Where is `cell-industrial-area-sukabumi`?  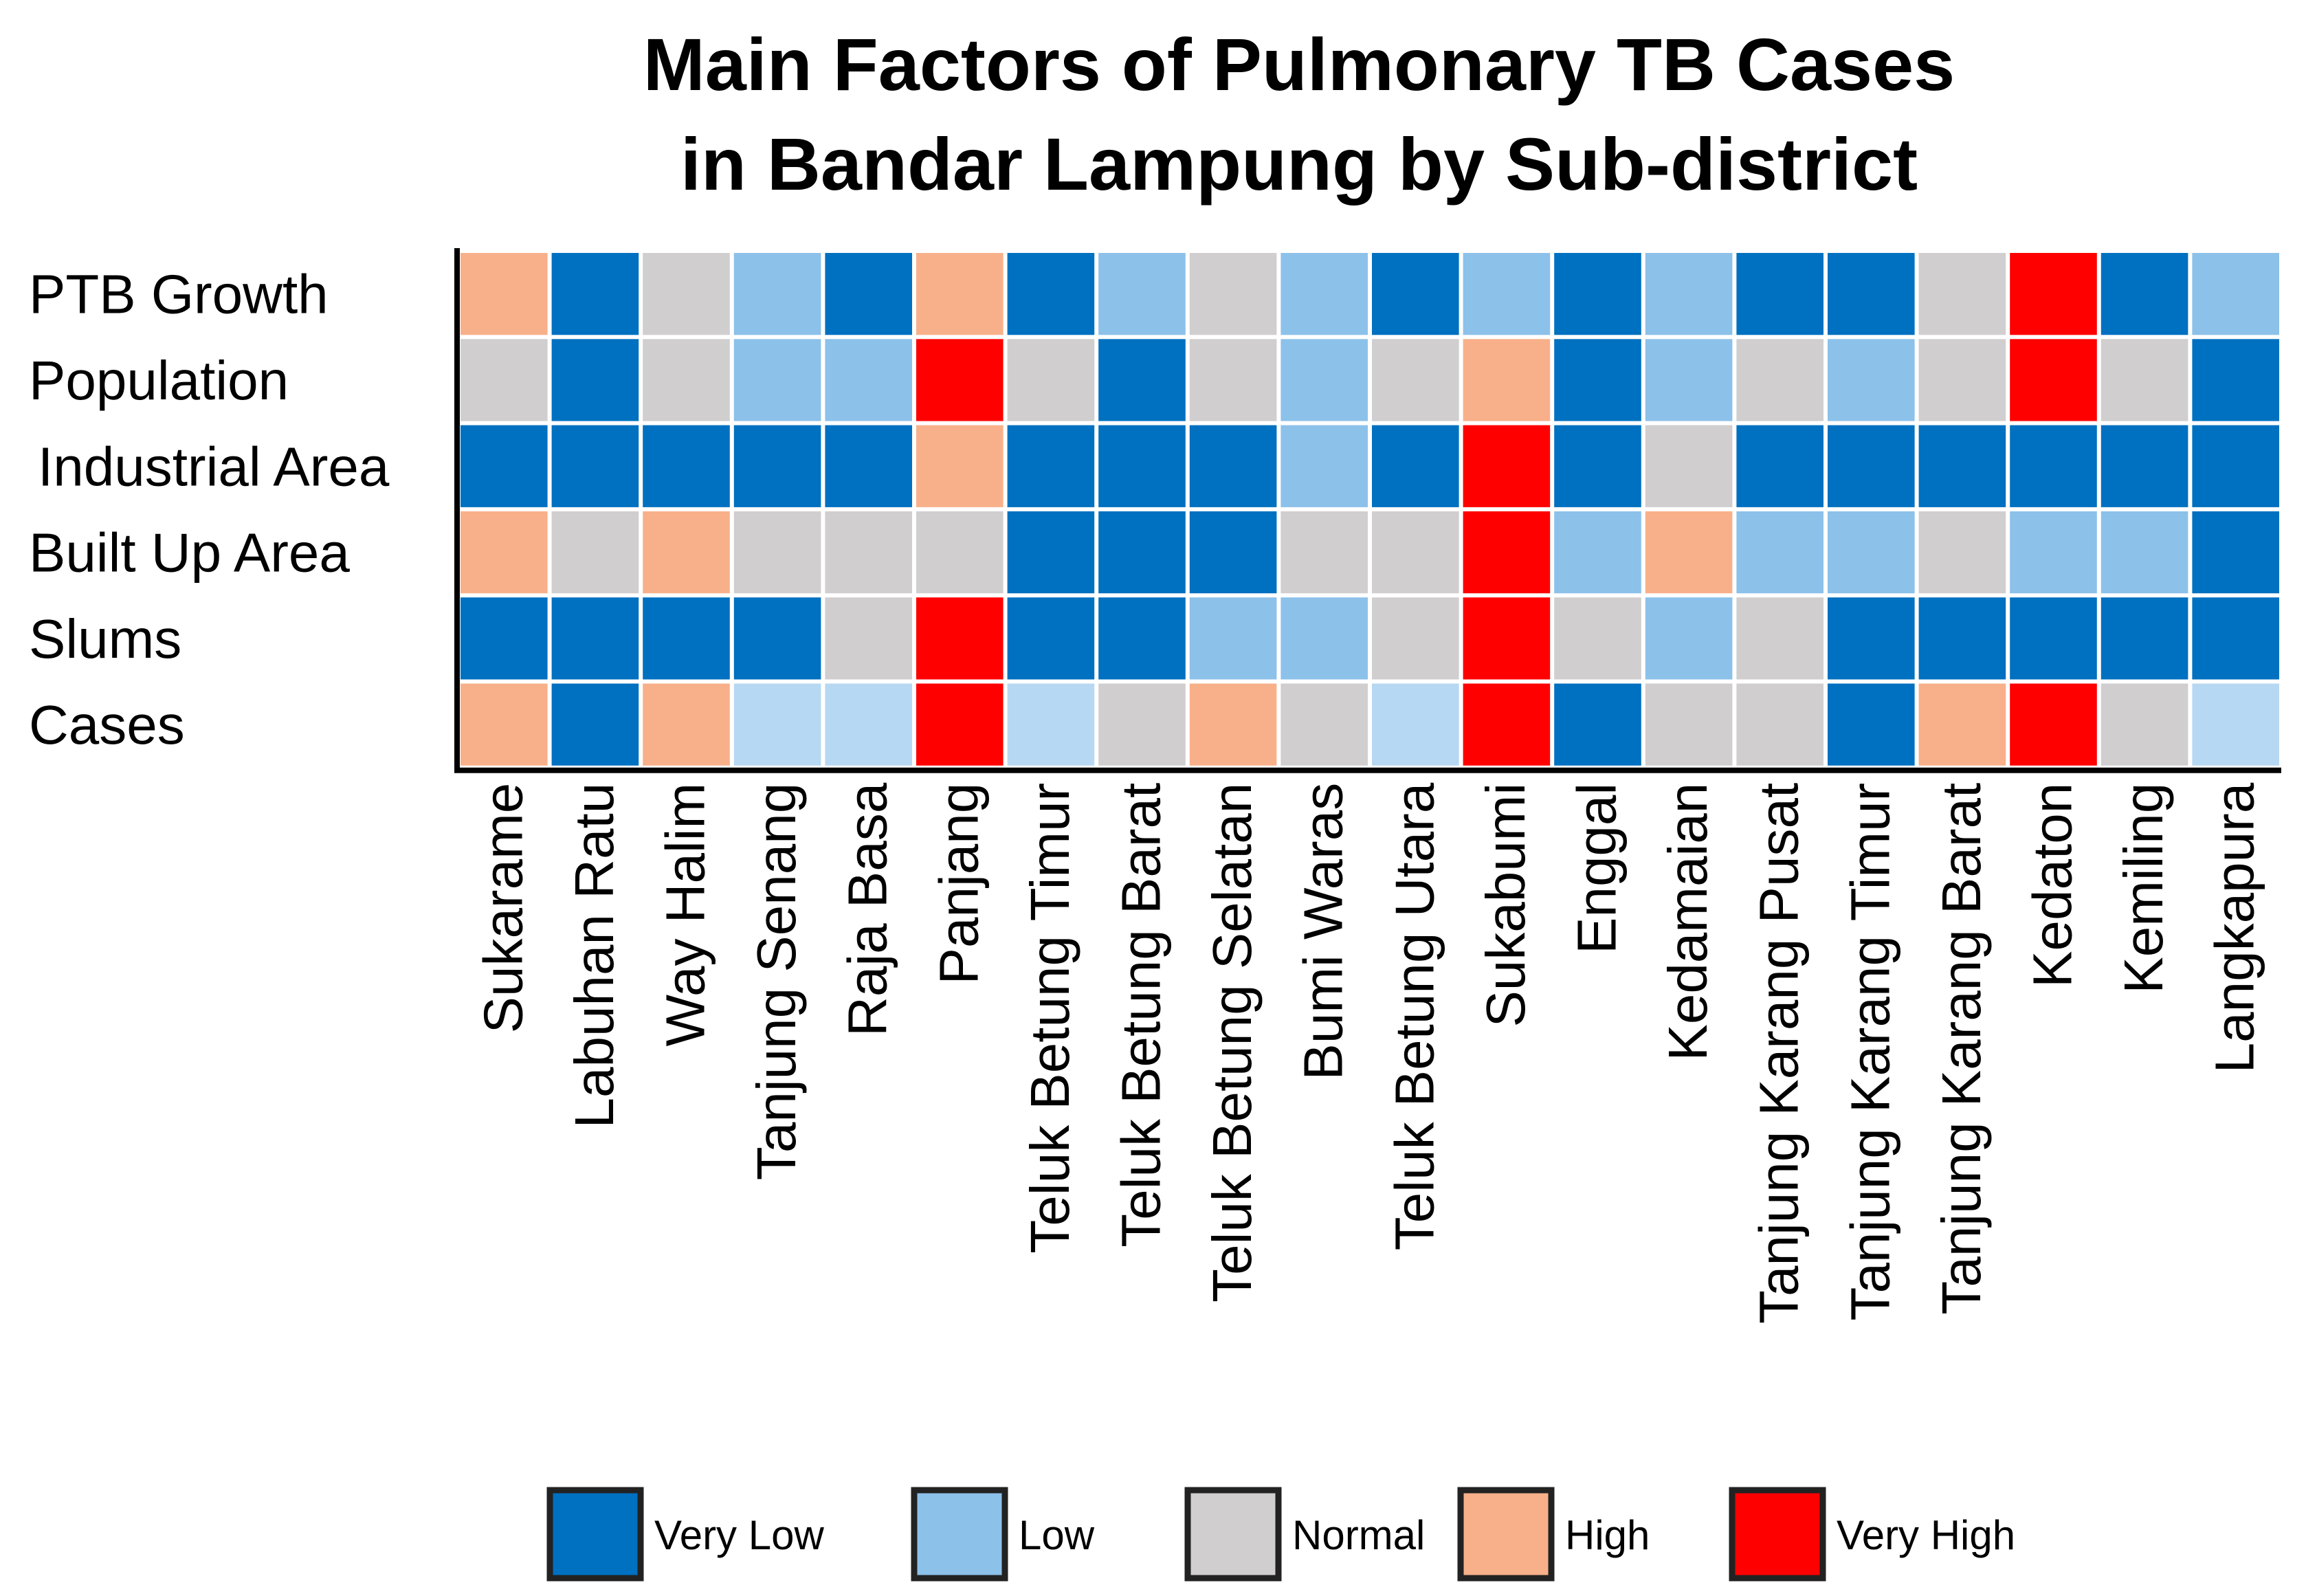 cell-industrial-area-sukabumi is located at coordinates (1507, 466).